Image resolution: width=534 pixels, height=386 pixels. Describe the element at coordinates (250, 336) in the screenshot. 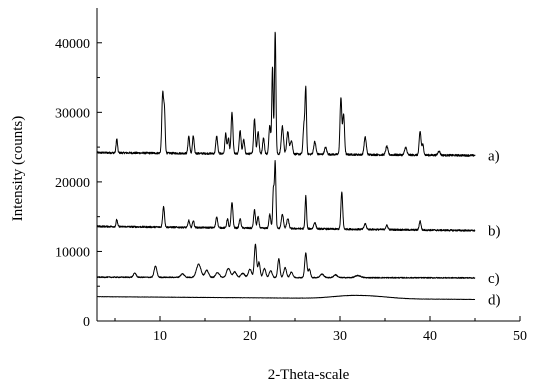

I see `x-tick-label-20: 20` at that location.